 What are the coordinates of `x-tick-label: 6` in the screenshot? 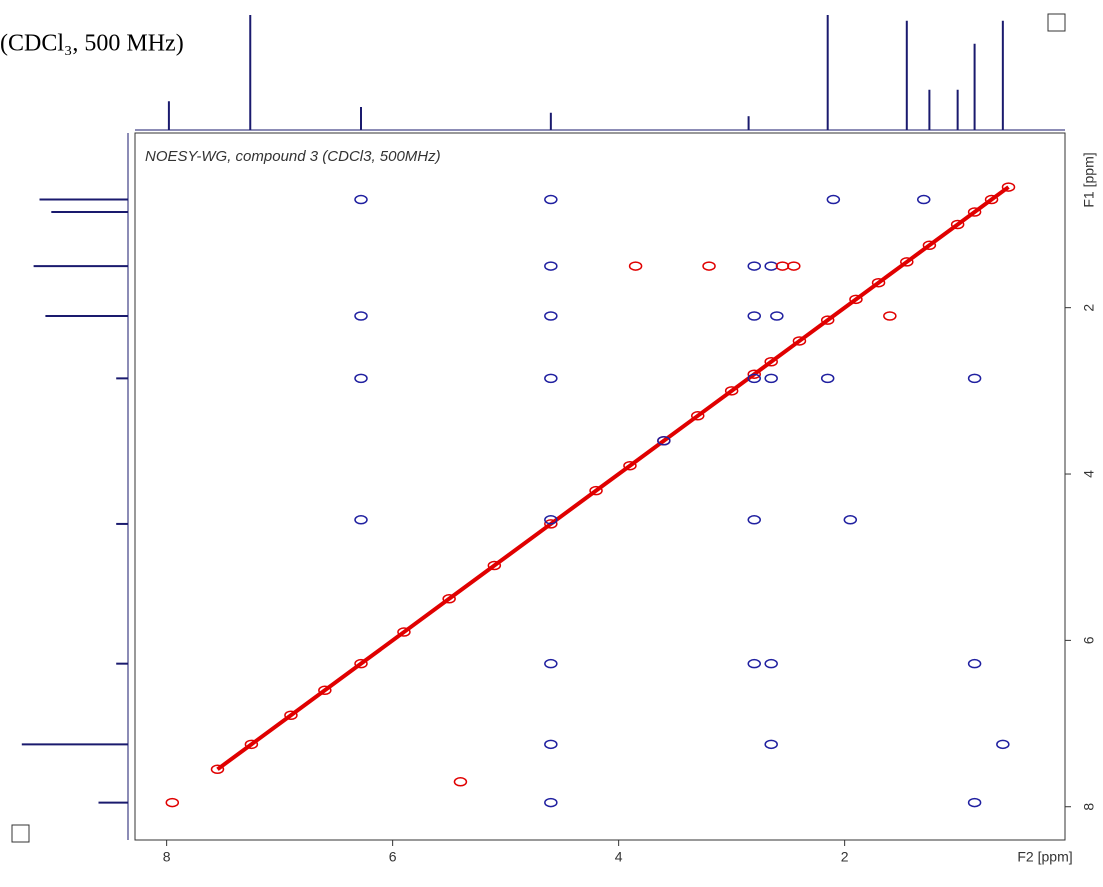 It's located at (393, 857).